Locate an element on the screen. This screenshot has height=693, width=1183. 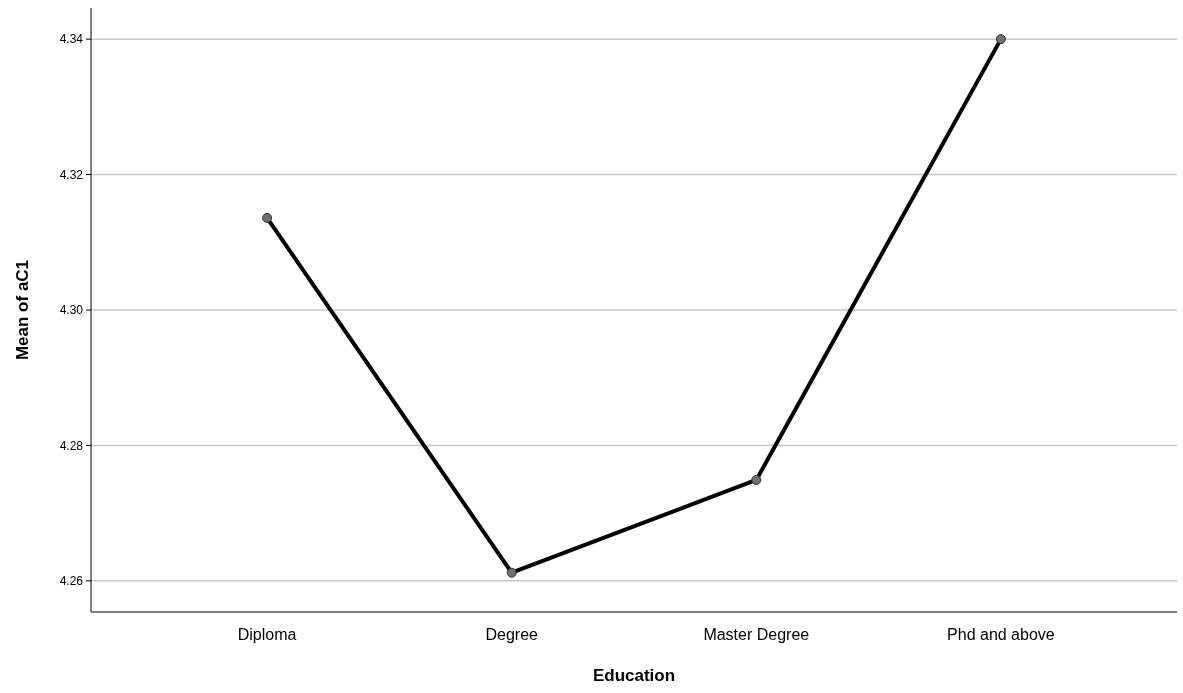
y-tick-label: 4.28 is located at coordinates (71, 445).